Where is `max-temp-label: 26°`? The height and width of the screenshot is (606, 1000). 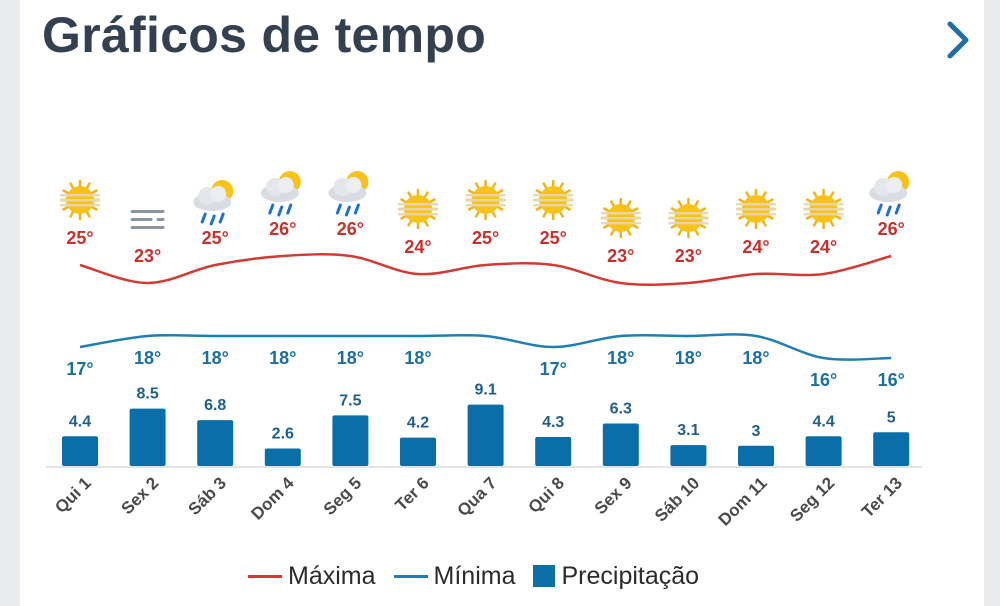
max-temp-label: 26° is located at coordinates (282, 229).